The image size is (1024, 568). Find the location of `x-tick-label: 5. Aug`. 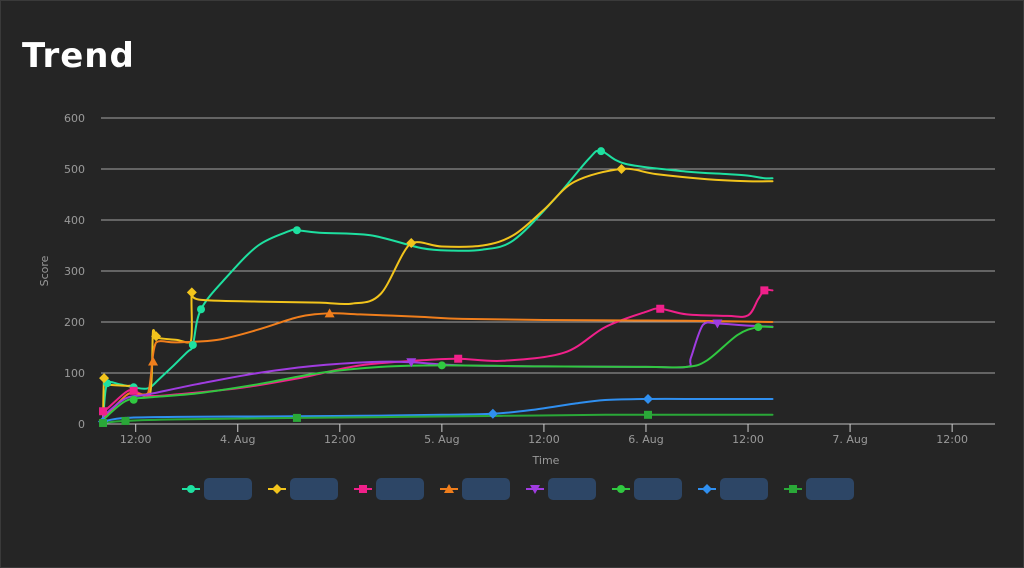

x-tick-label: 5. Aug is located at coordinates (441, 439).